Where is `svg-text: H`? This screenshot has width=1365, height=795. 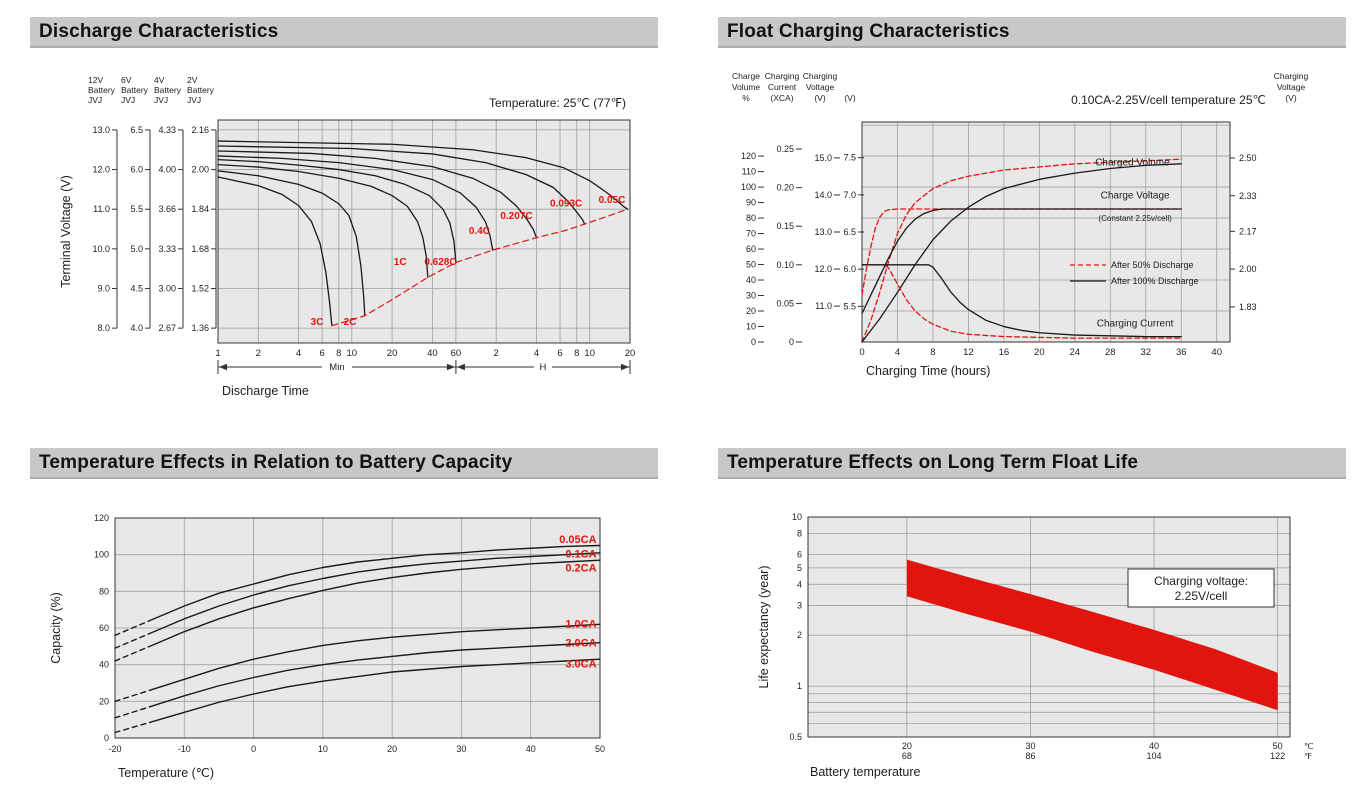
svg-text: H is located at coordinates (543, 367).